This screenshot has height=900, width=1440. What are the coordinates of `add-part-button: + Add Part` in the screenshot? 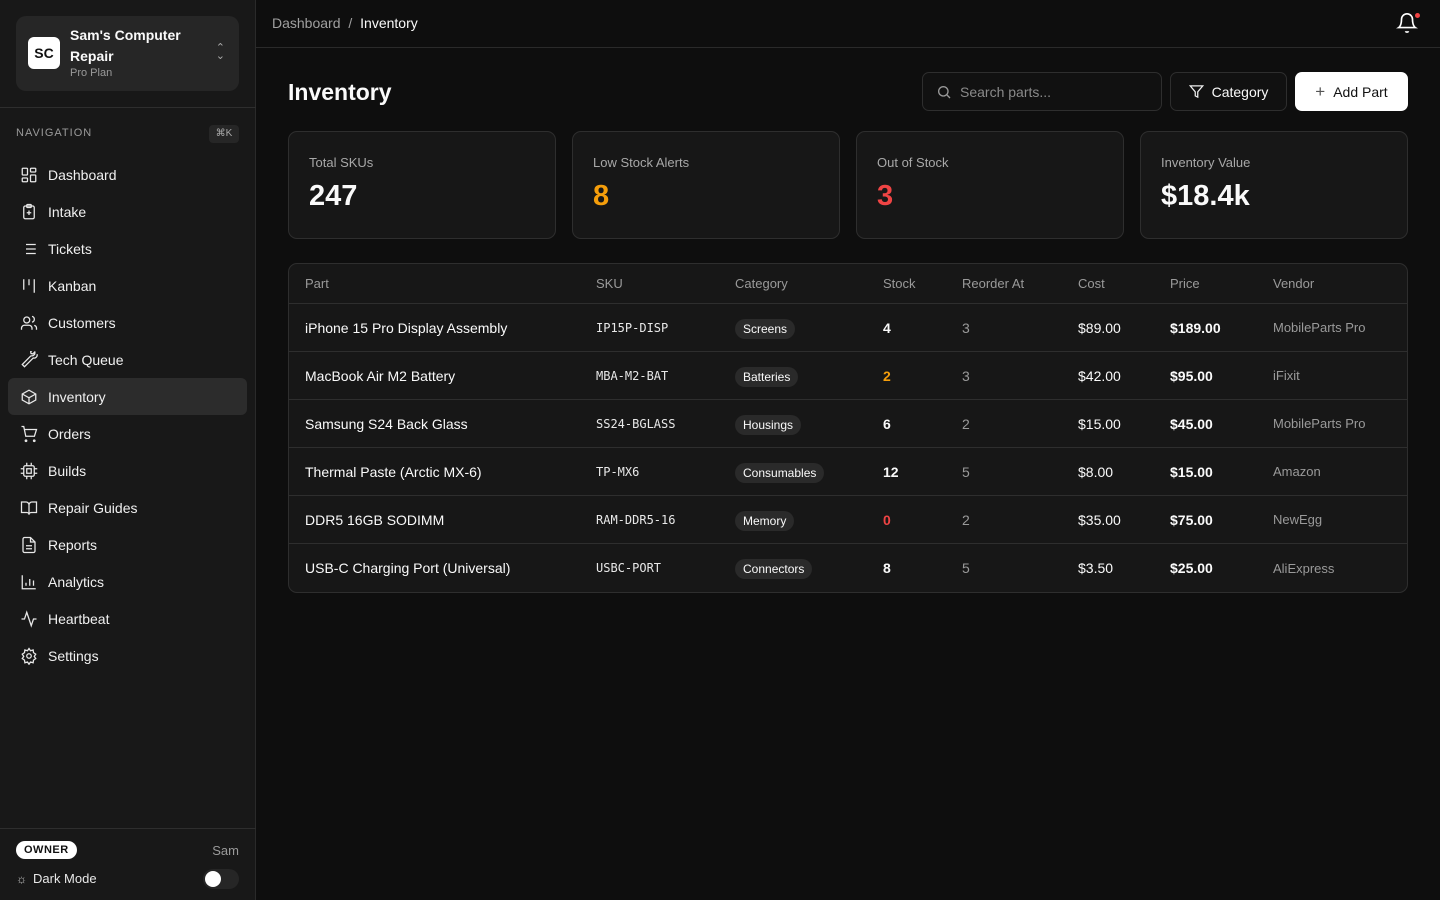 It's located at (1351, 91).